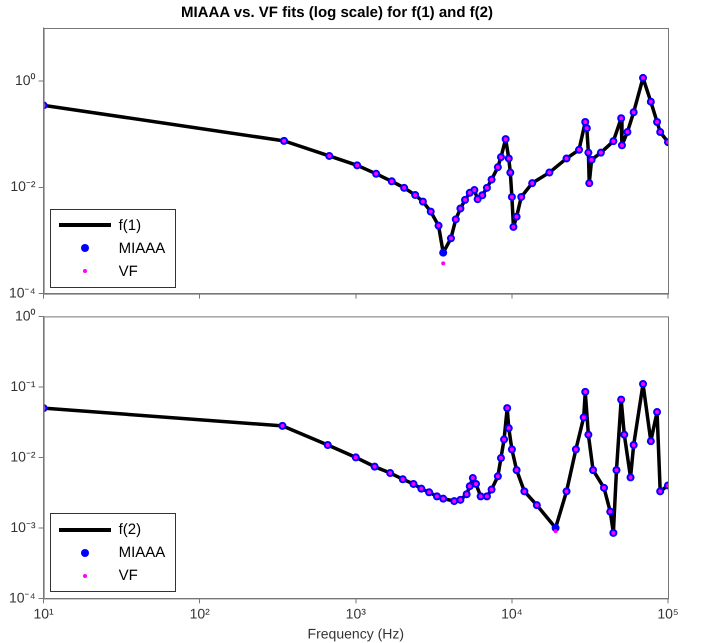  Describe the element at coordinates (23, 386) in the screenshot. I see `y-tick-label: 10⁻¹` at that location.